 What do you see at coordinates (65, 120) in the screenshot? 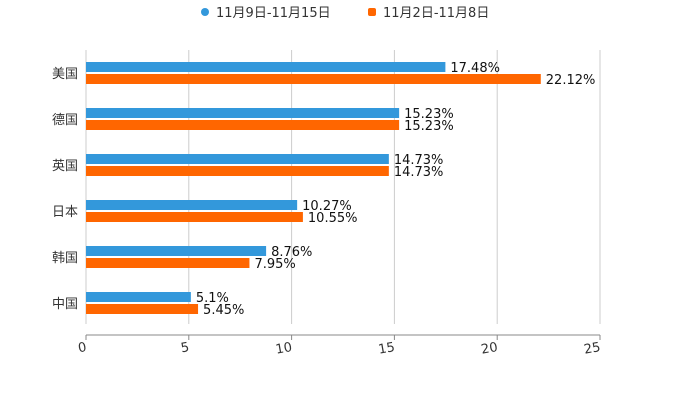
I see `category-label: 德国` at bounding box center [65, 120].